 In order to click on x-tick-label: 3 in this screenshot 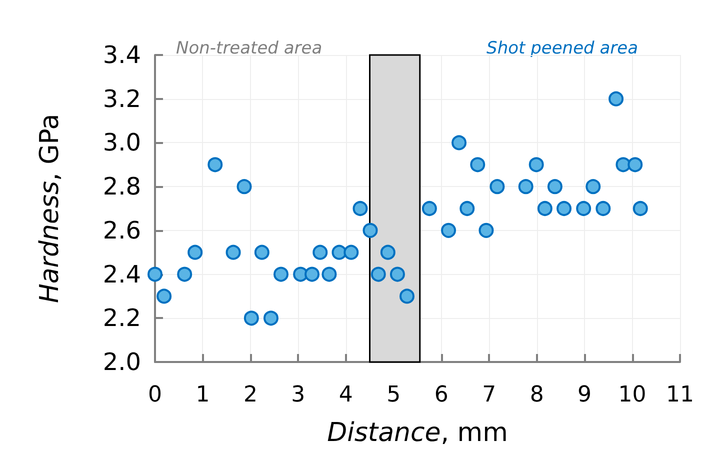, I will do `click(298, 395)`.